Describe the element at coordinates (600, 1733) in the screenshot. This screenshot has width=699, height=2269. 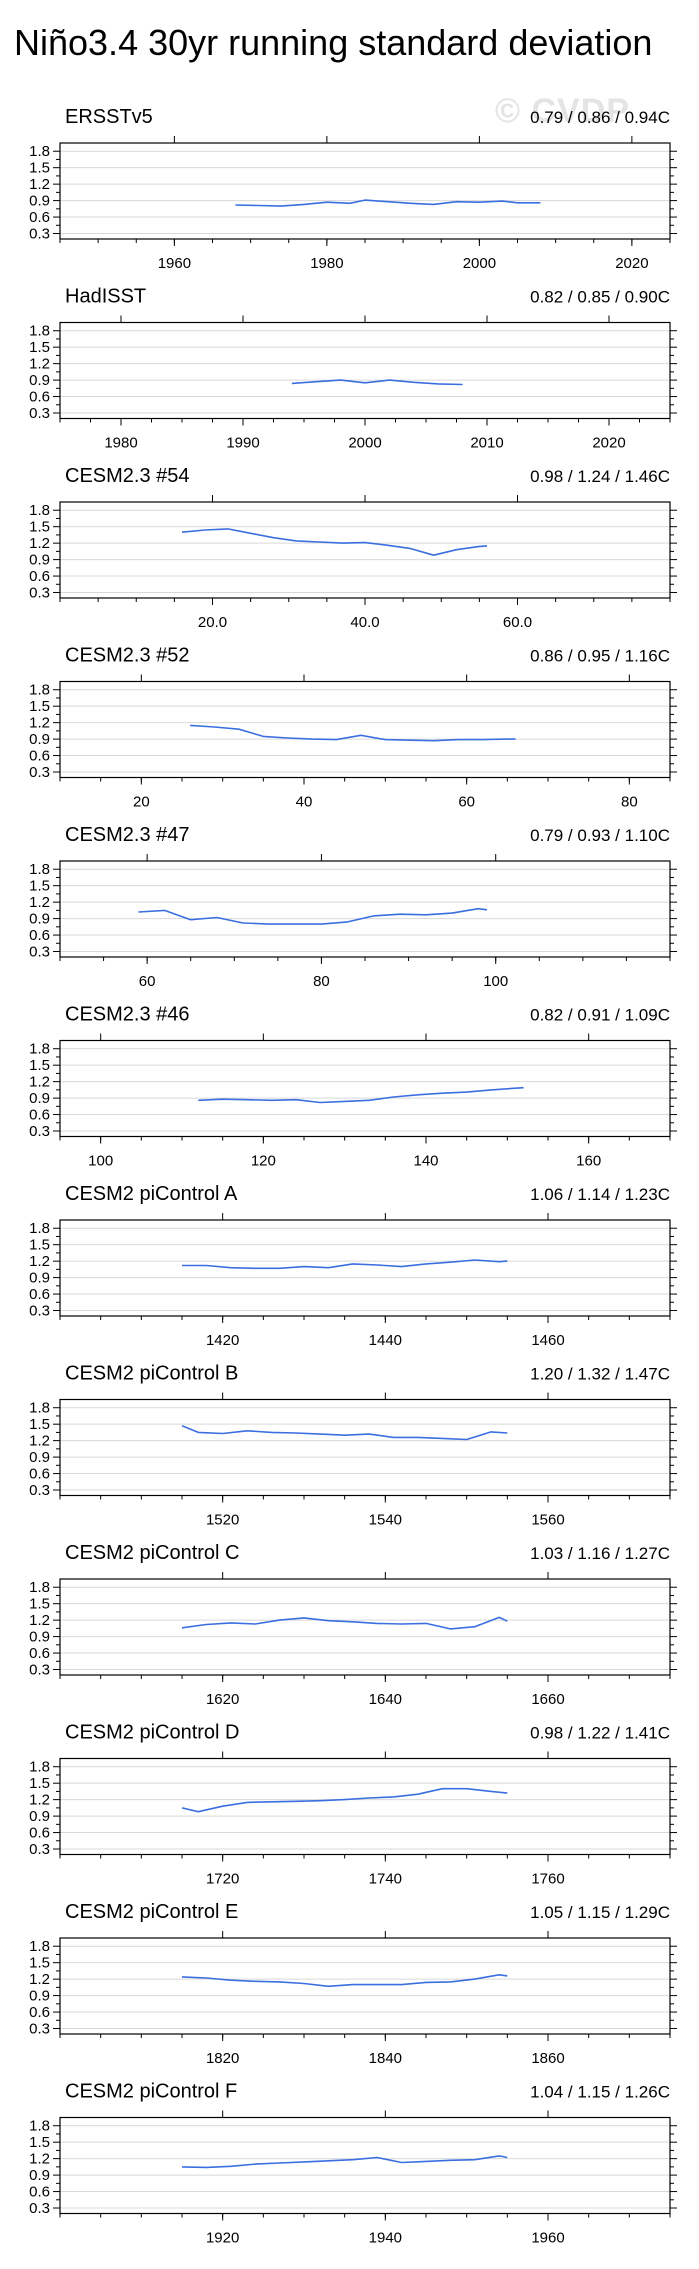
I see `panel-stats: 0.98 / 1.22 / 1.41C` at that location.